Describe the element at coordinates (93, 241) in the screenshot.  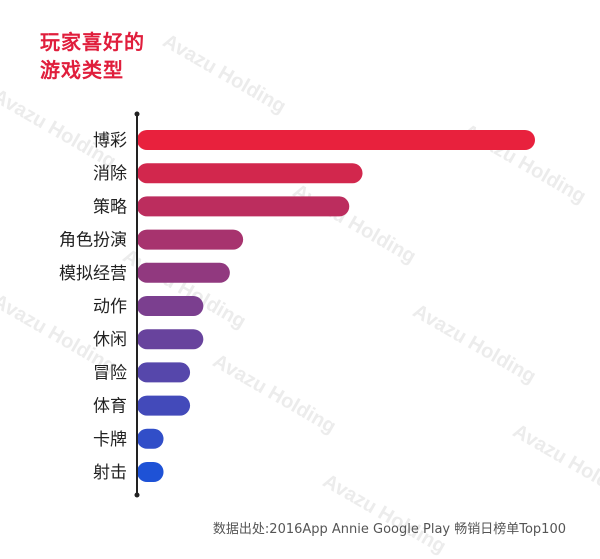
I see `category-label: 角色扮演` at that location.